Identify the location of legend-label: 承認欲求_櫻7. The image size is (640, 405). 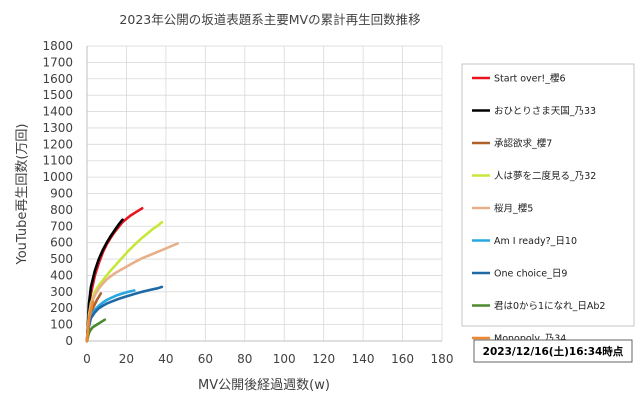
(523, 144).